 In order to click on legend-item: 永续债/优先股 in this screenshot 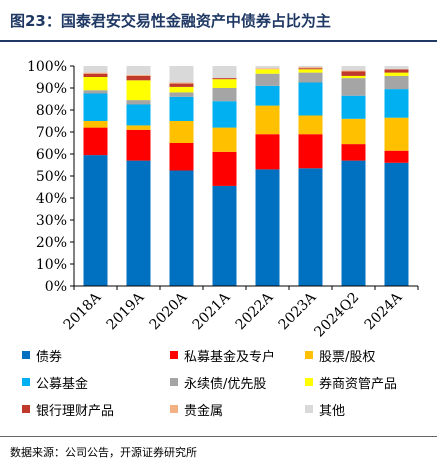, I will do `click(218, 382)`.